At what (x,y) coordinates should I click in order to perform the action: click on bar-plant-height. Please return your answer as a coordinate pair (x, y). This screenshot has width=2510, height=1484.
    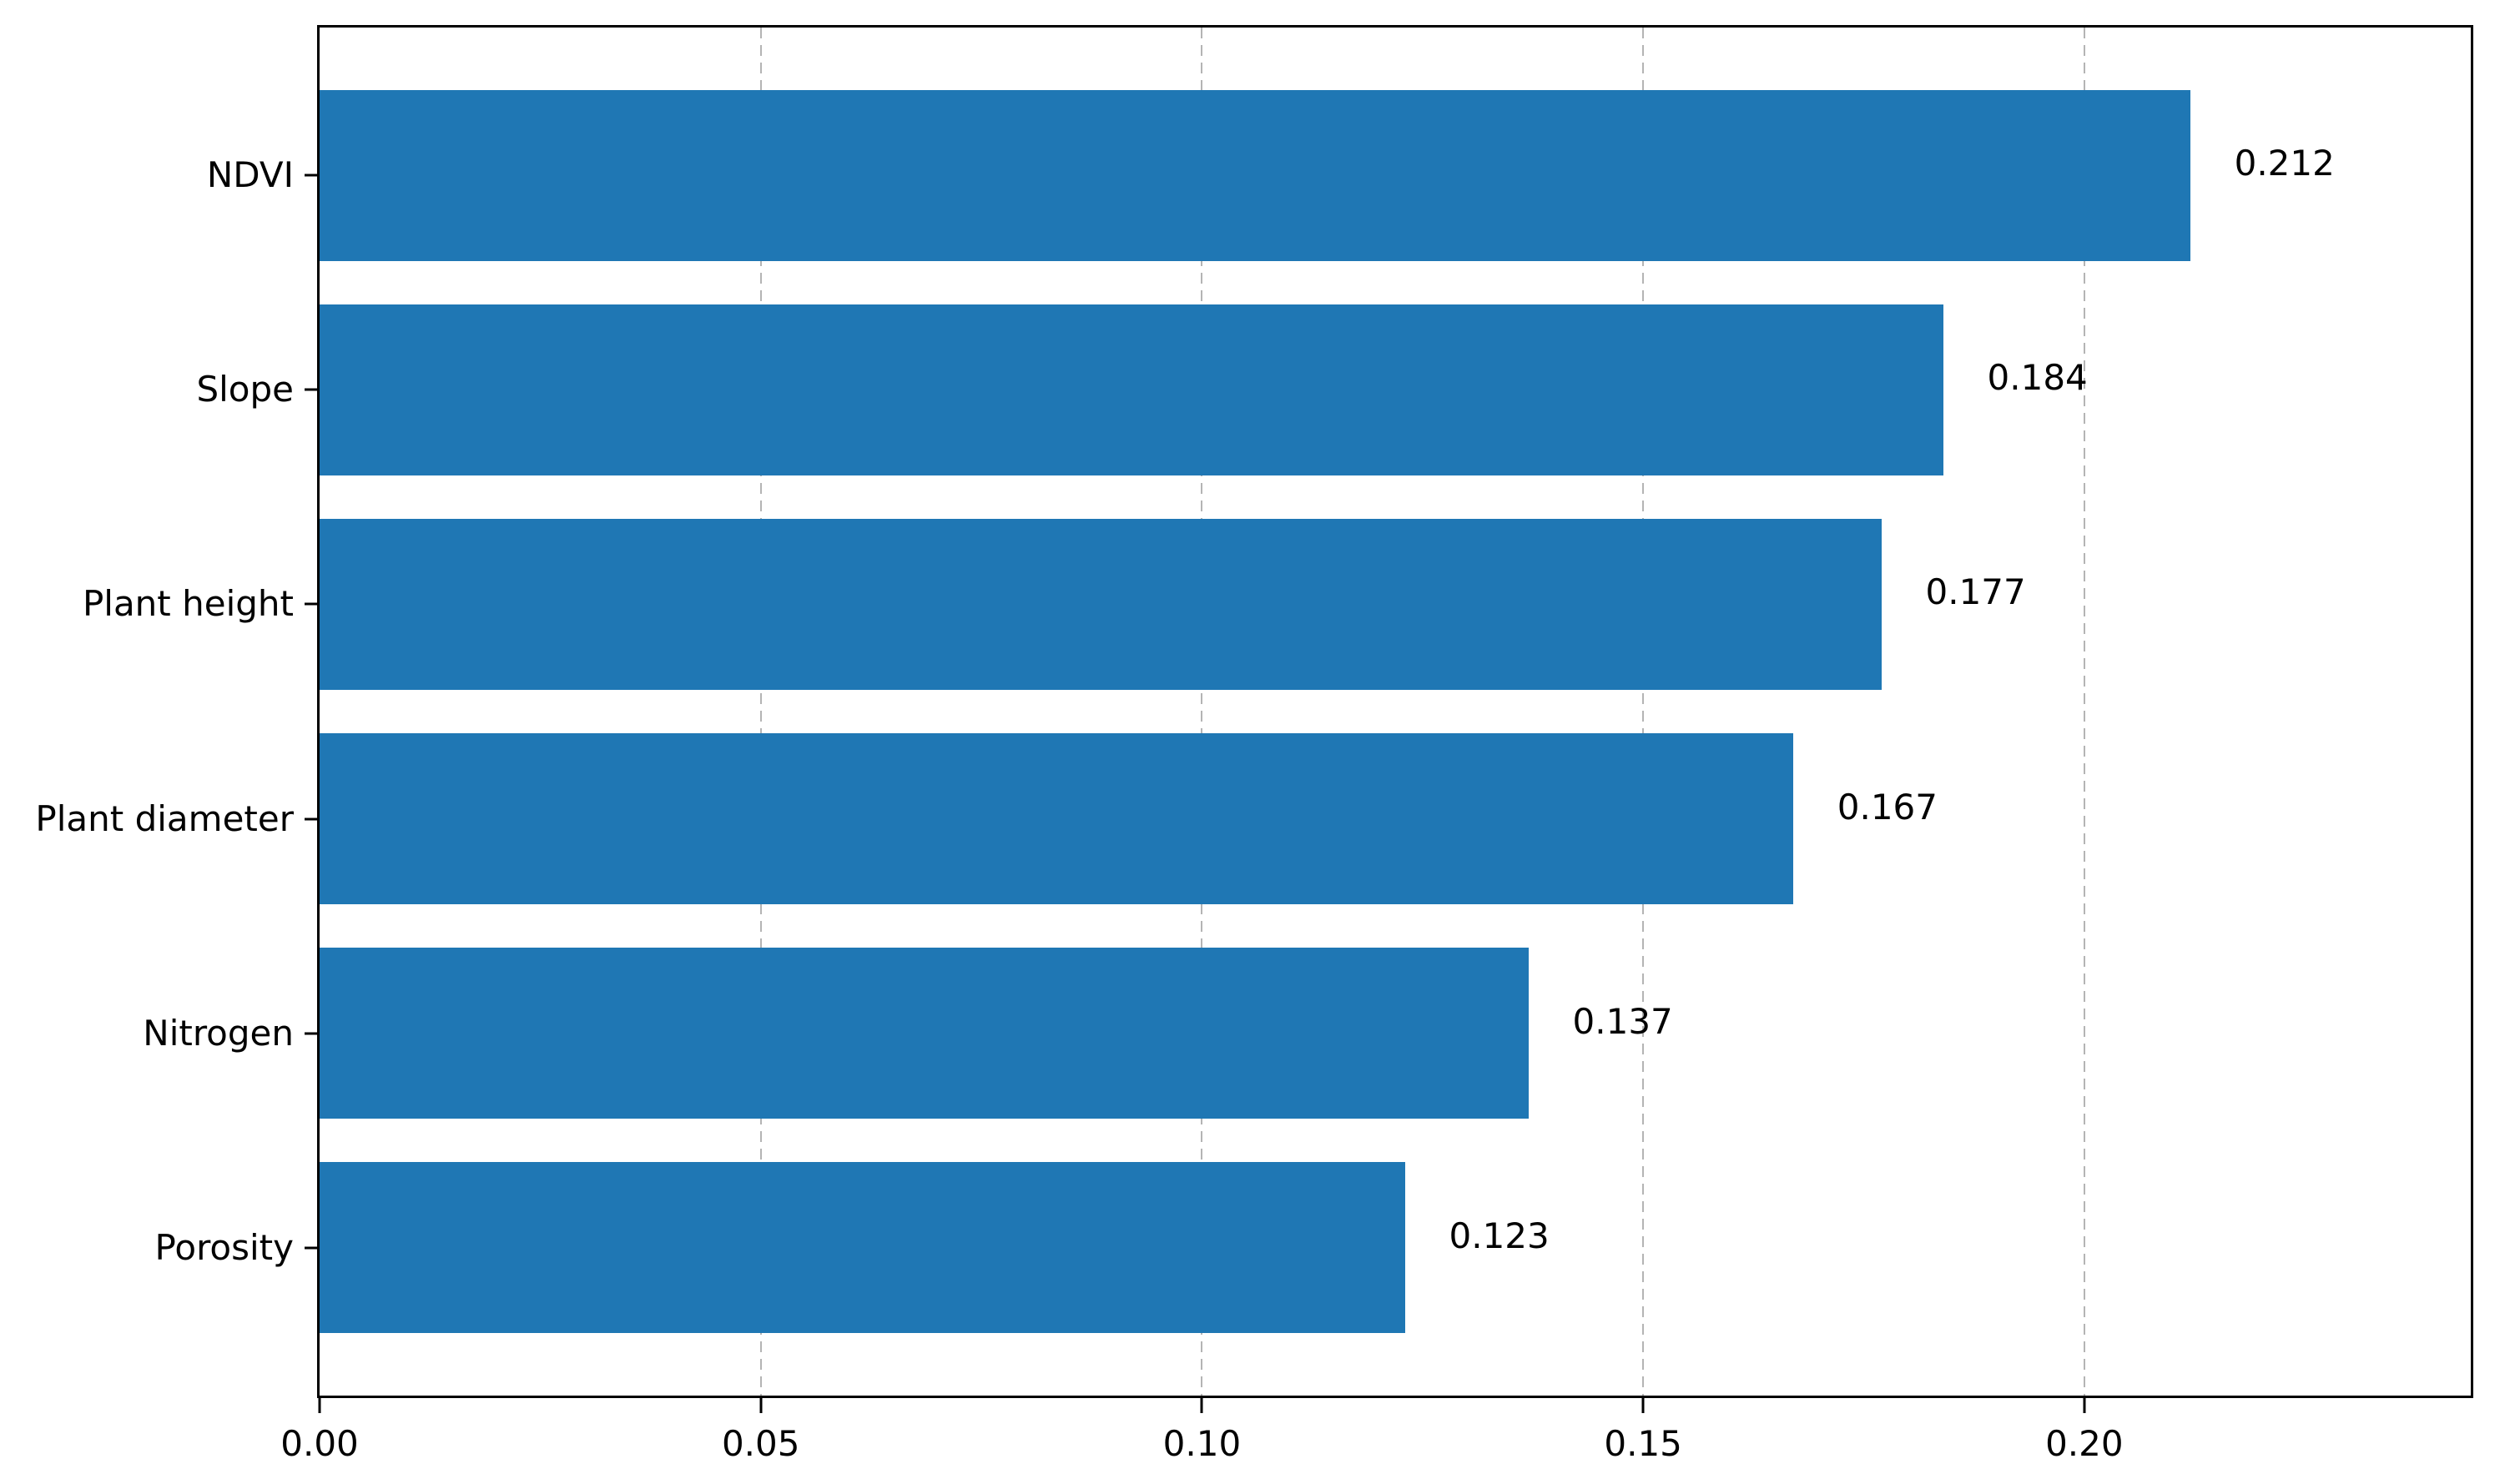
    Looking at the image, I should click on (1101, 605).